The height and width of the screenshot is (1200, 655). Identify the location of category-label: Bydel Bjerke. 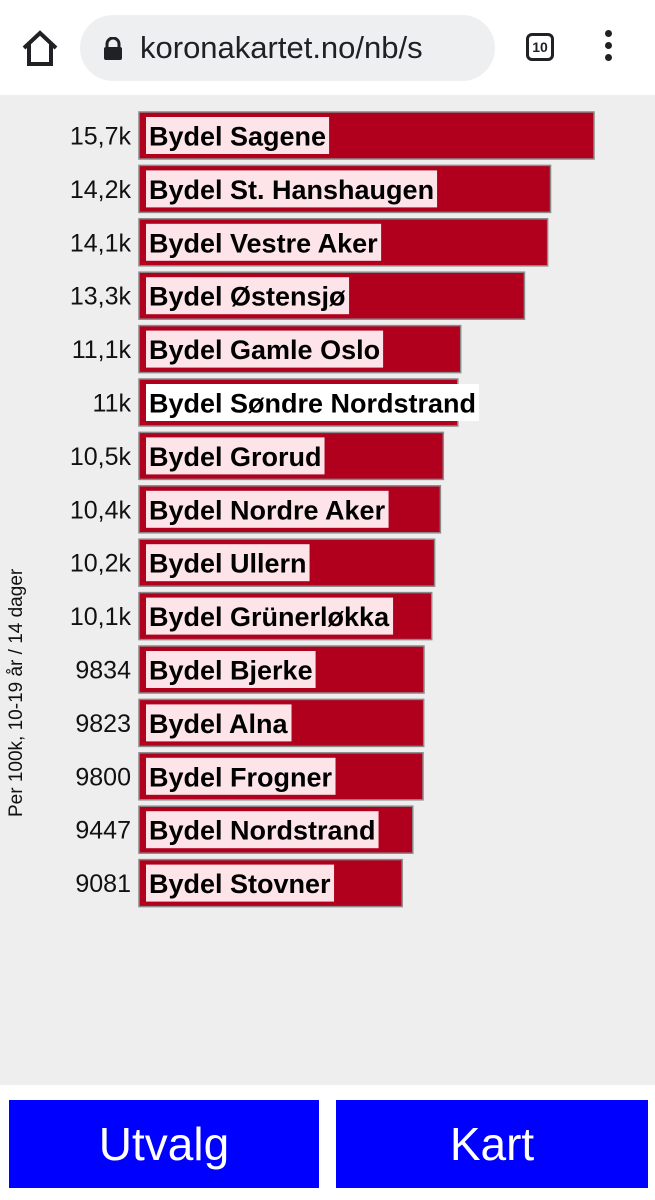
(231, 671).